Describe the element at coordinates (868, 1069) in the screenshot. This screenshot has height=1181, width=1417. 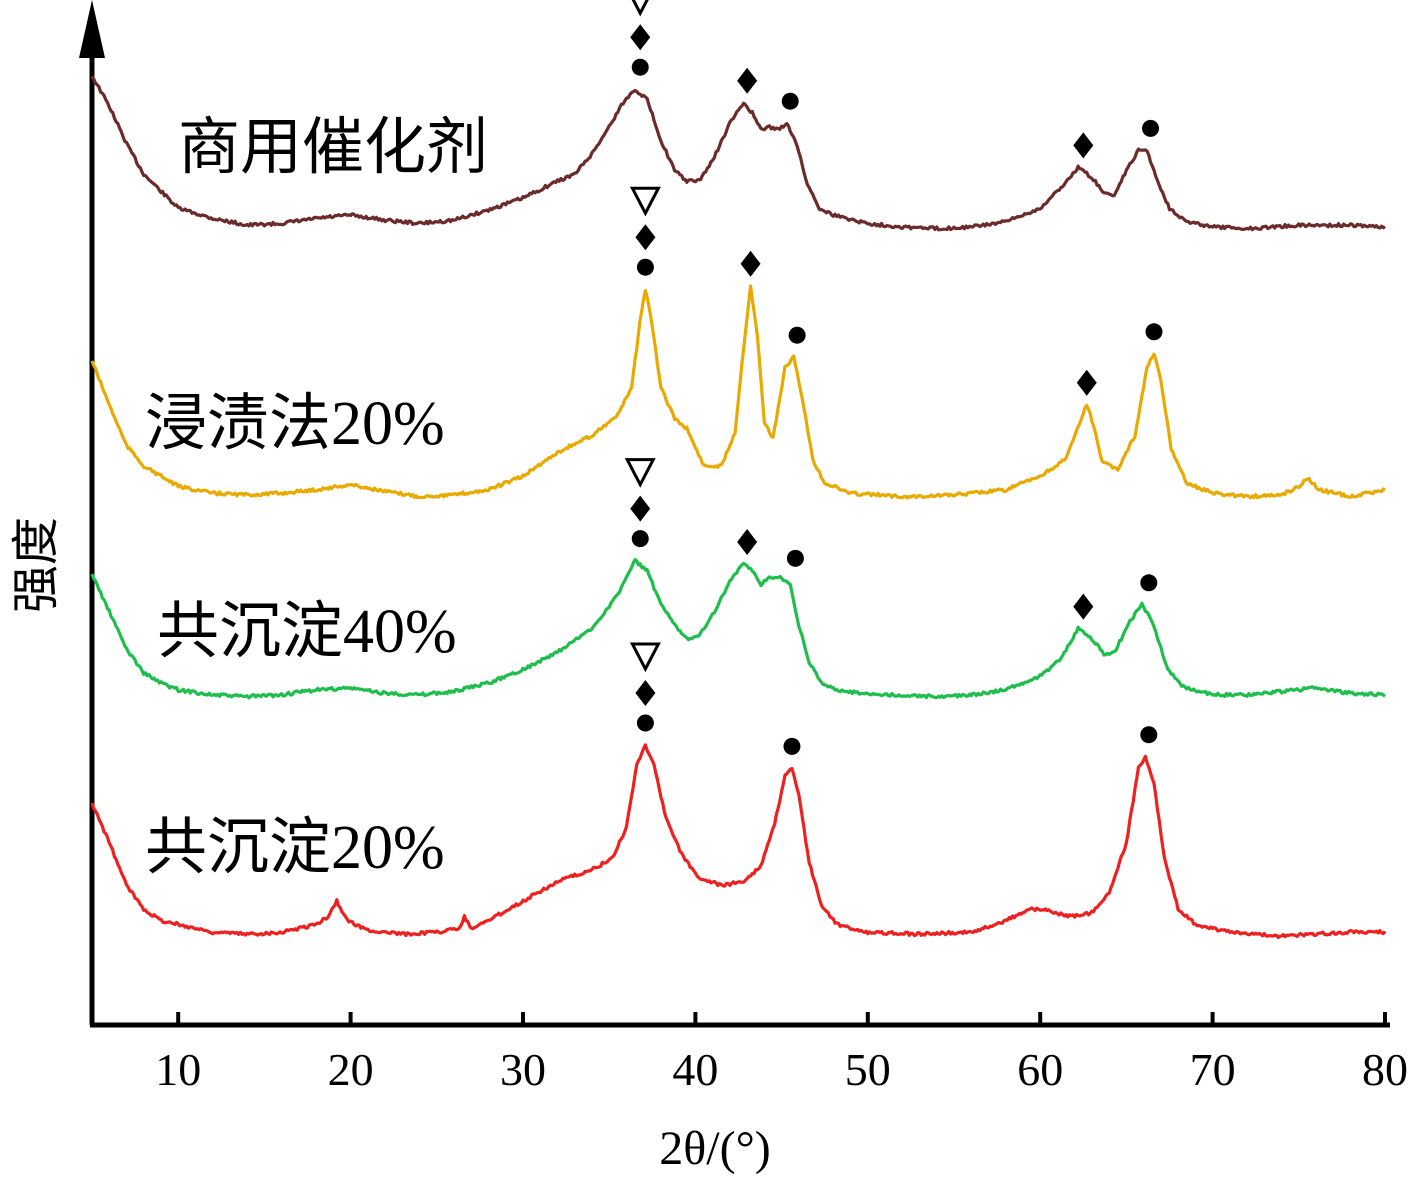
I see `x-tick-label-50: 50` at that location.